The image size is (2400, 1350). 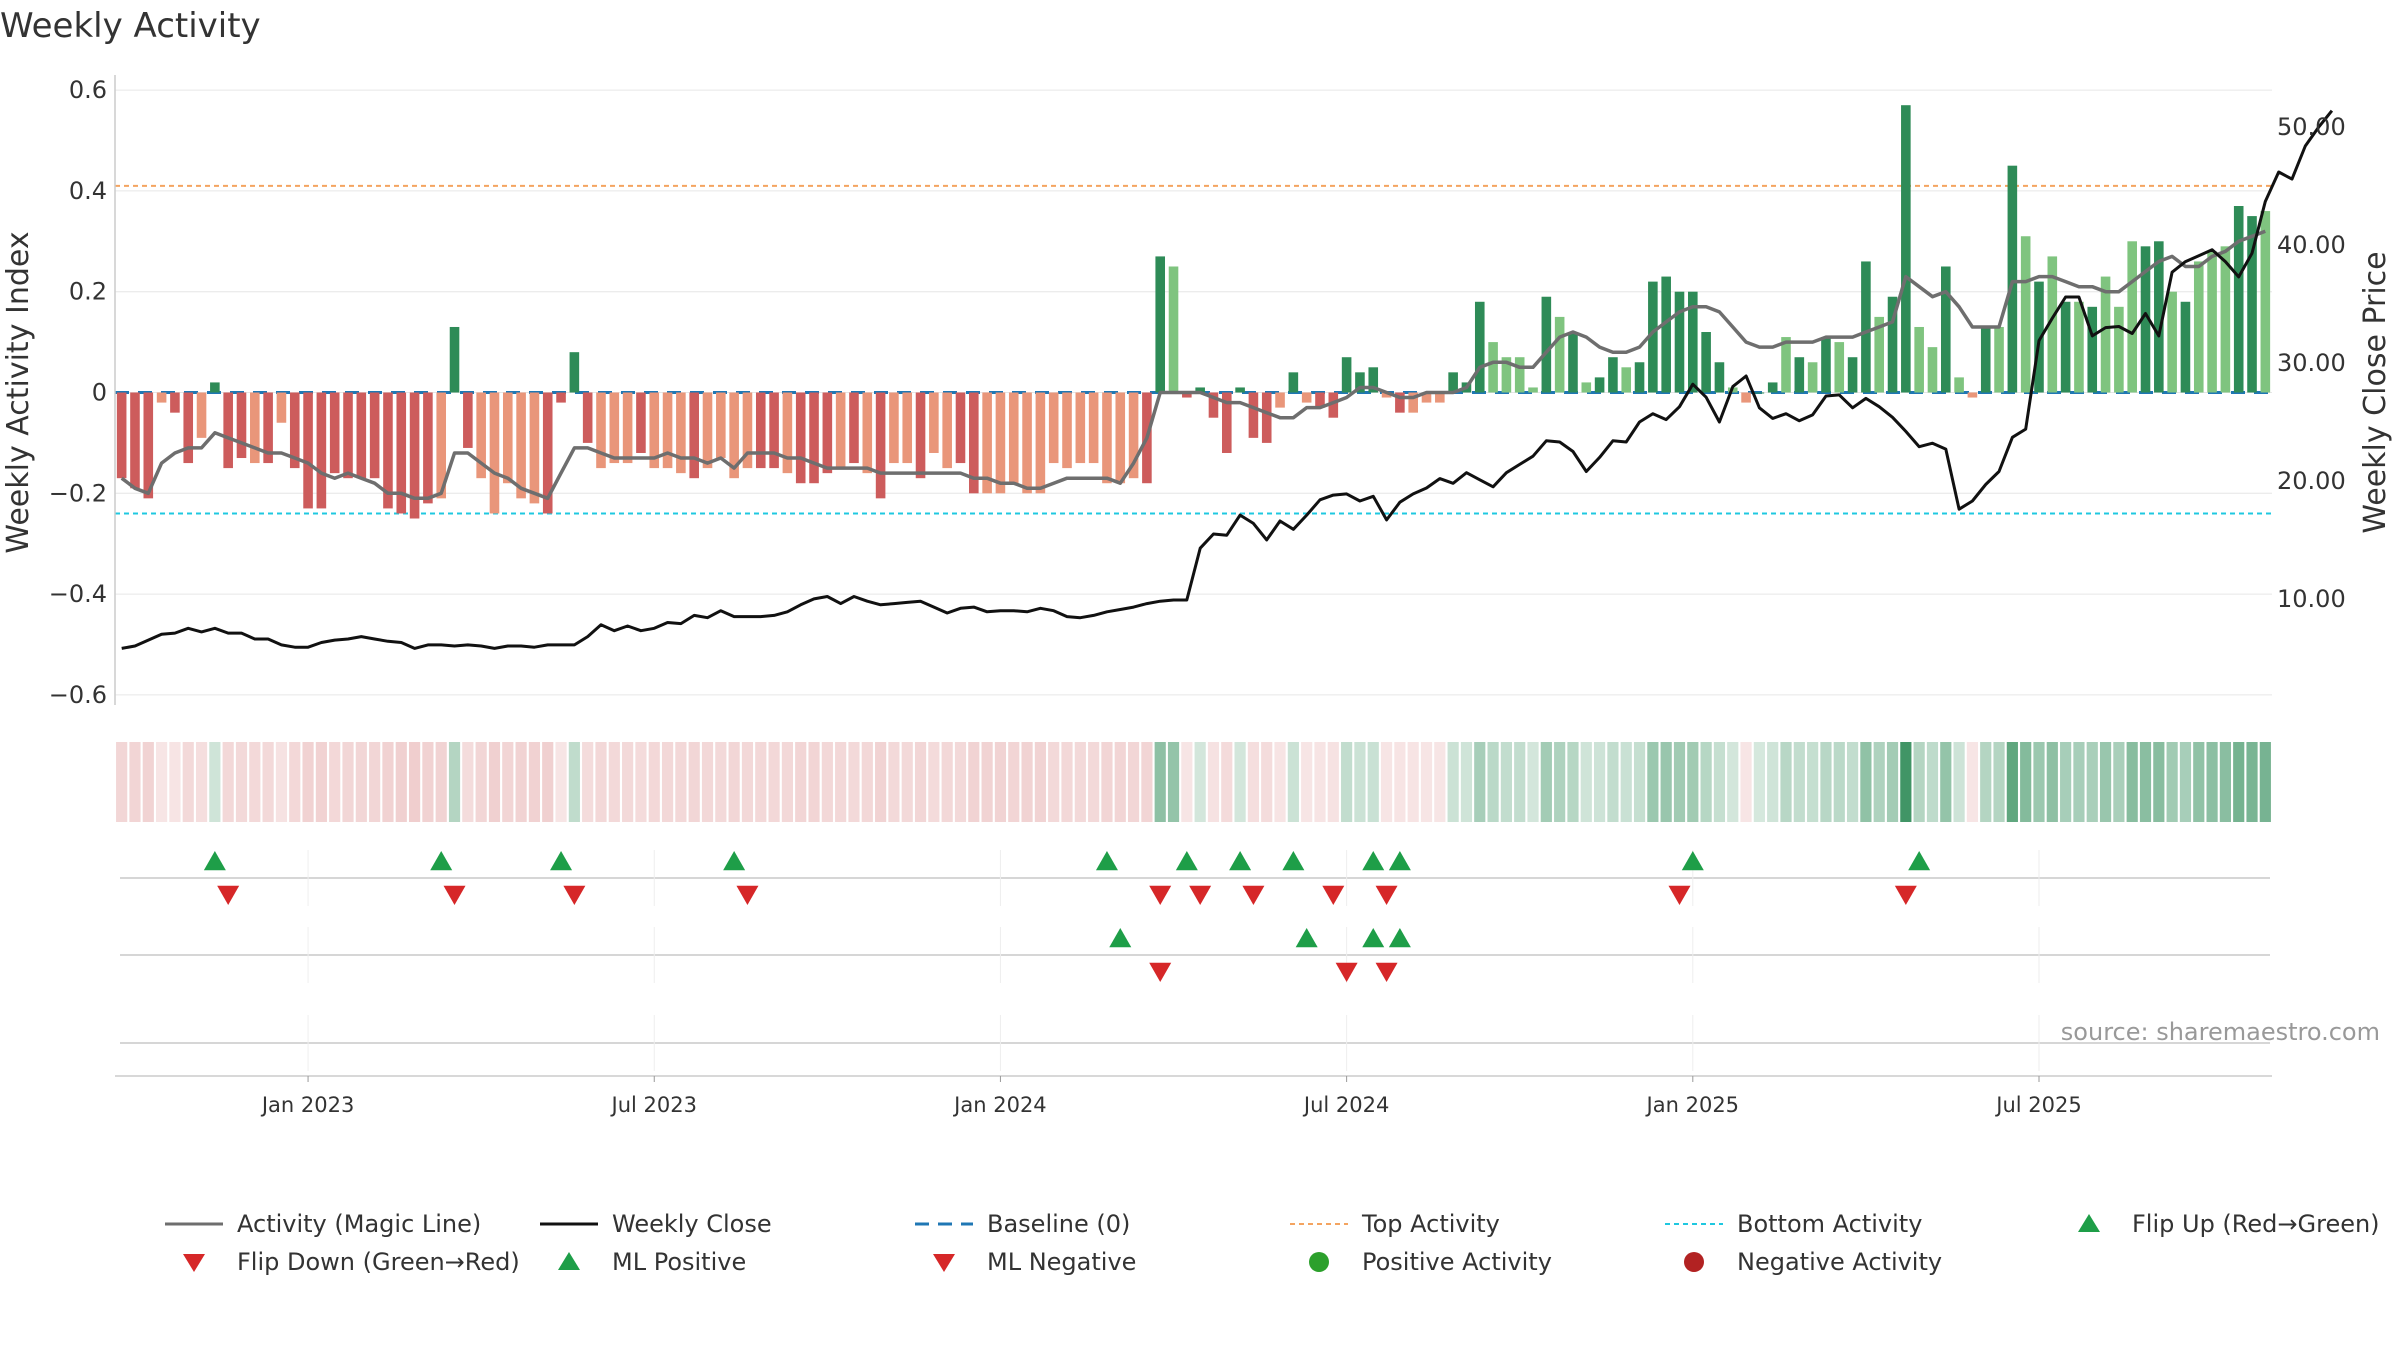 What do you see at coordinates (2220, 1032) in the screenshot?
I see `source-label: source: sharemaestro.com` at bounding box center [2220, 1032].